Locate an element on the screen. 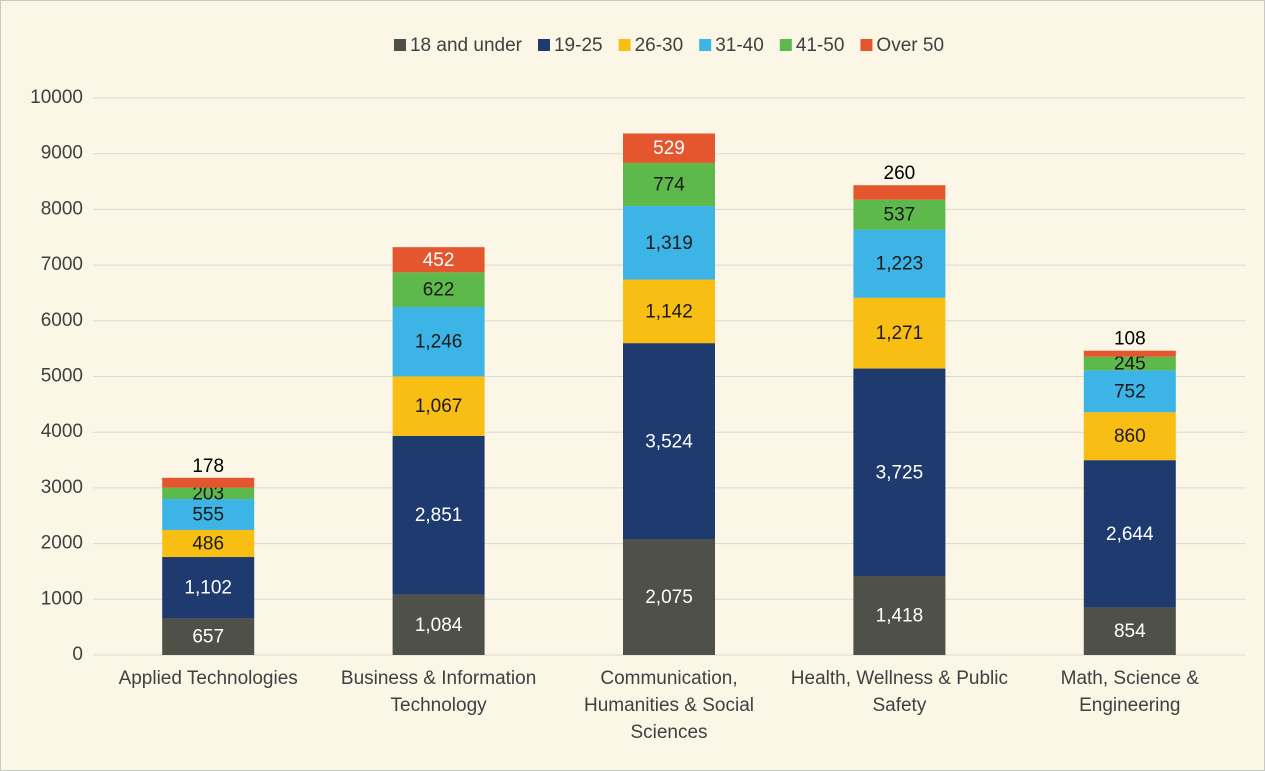  data-label: 452 is located at coordinates (439, 260).